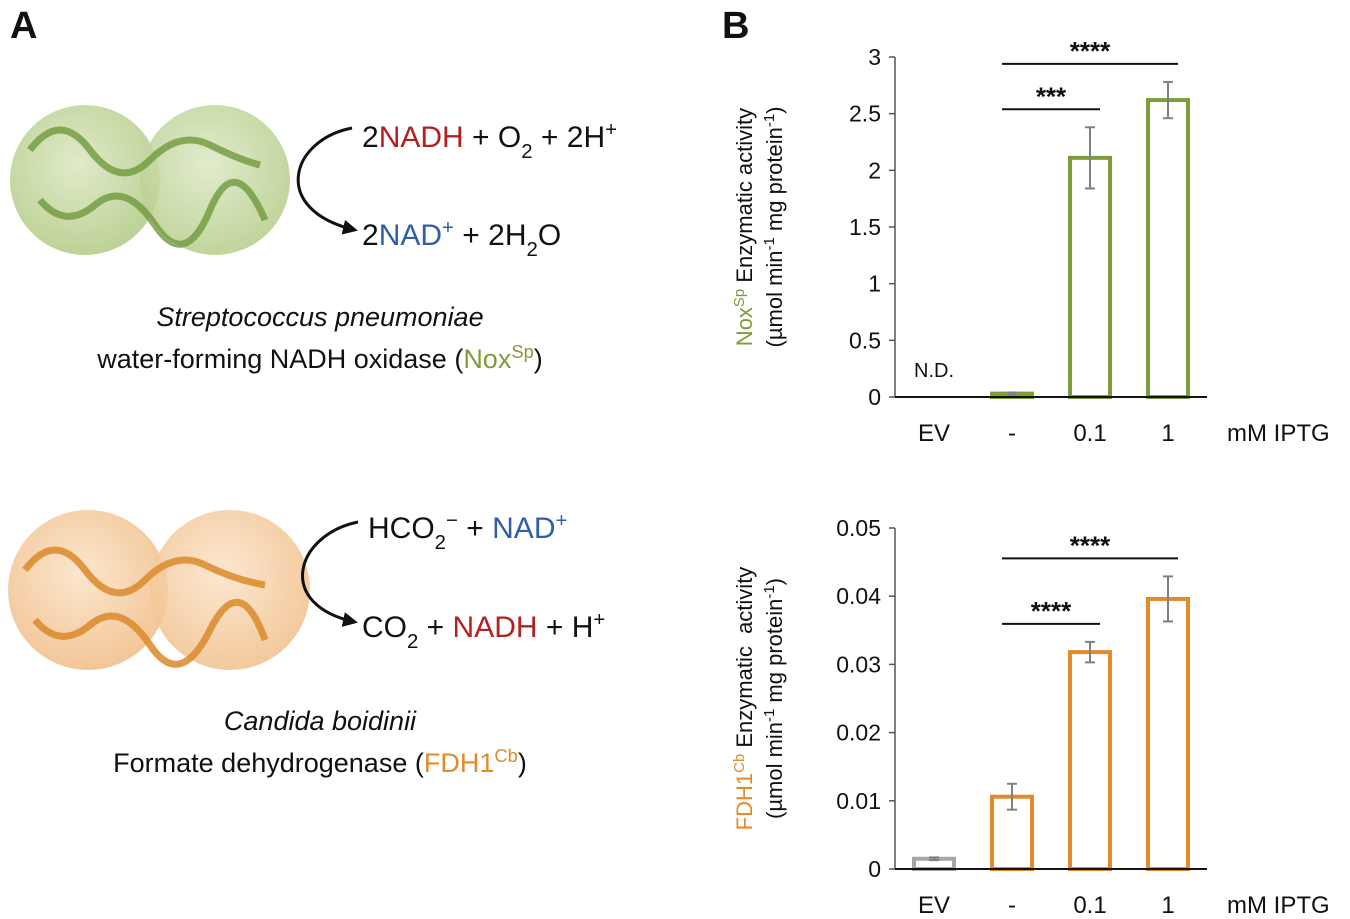 The height and width of the screenshot is (919, 1350). I want to click on reaction-equation: HCO2− + NAD+, so click(467, 532).